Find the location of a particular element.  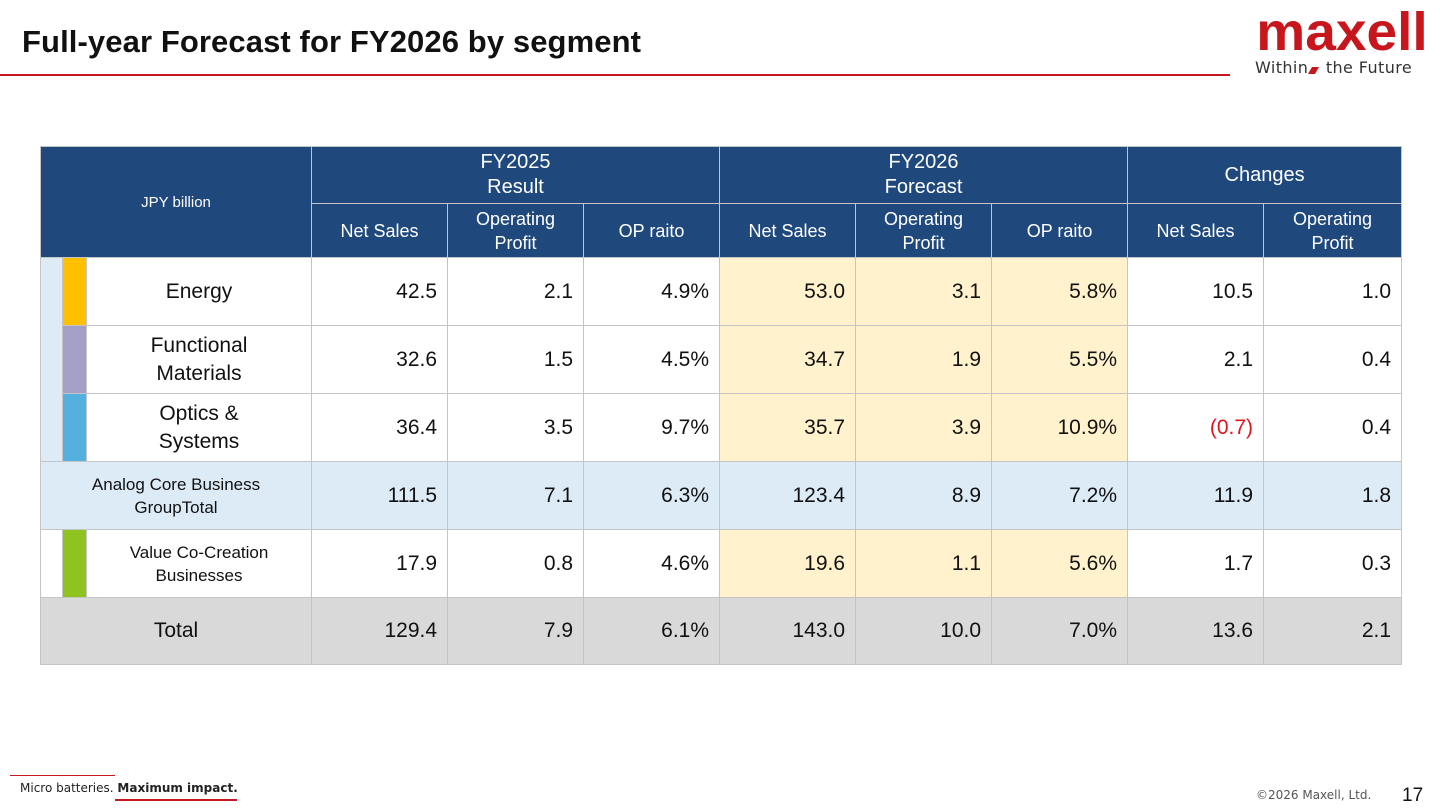

change-cell: 10.5 is located at coordinates (1196, 291).